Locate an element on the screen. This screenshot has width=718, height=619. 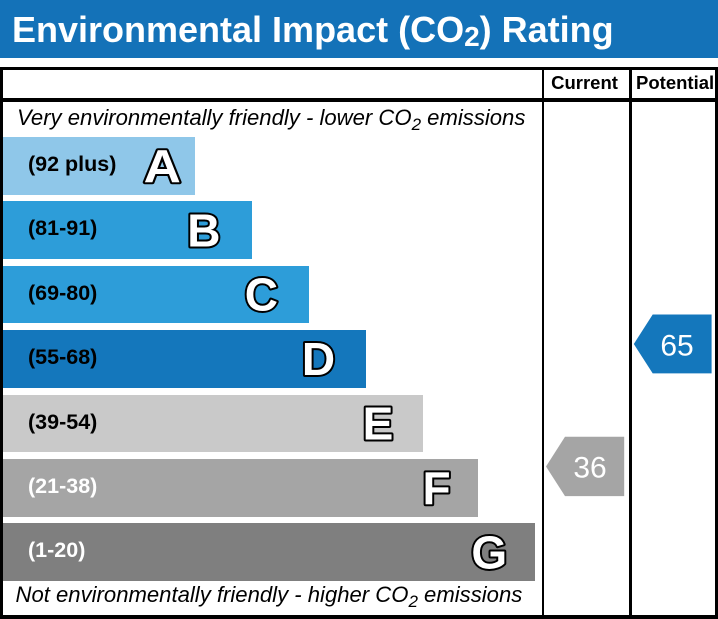
svg-text: G is located at coordinates (489, 552).